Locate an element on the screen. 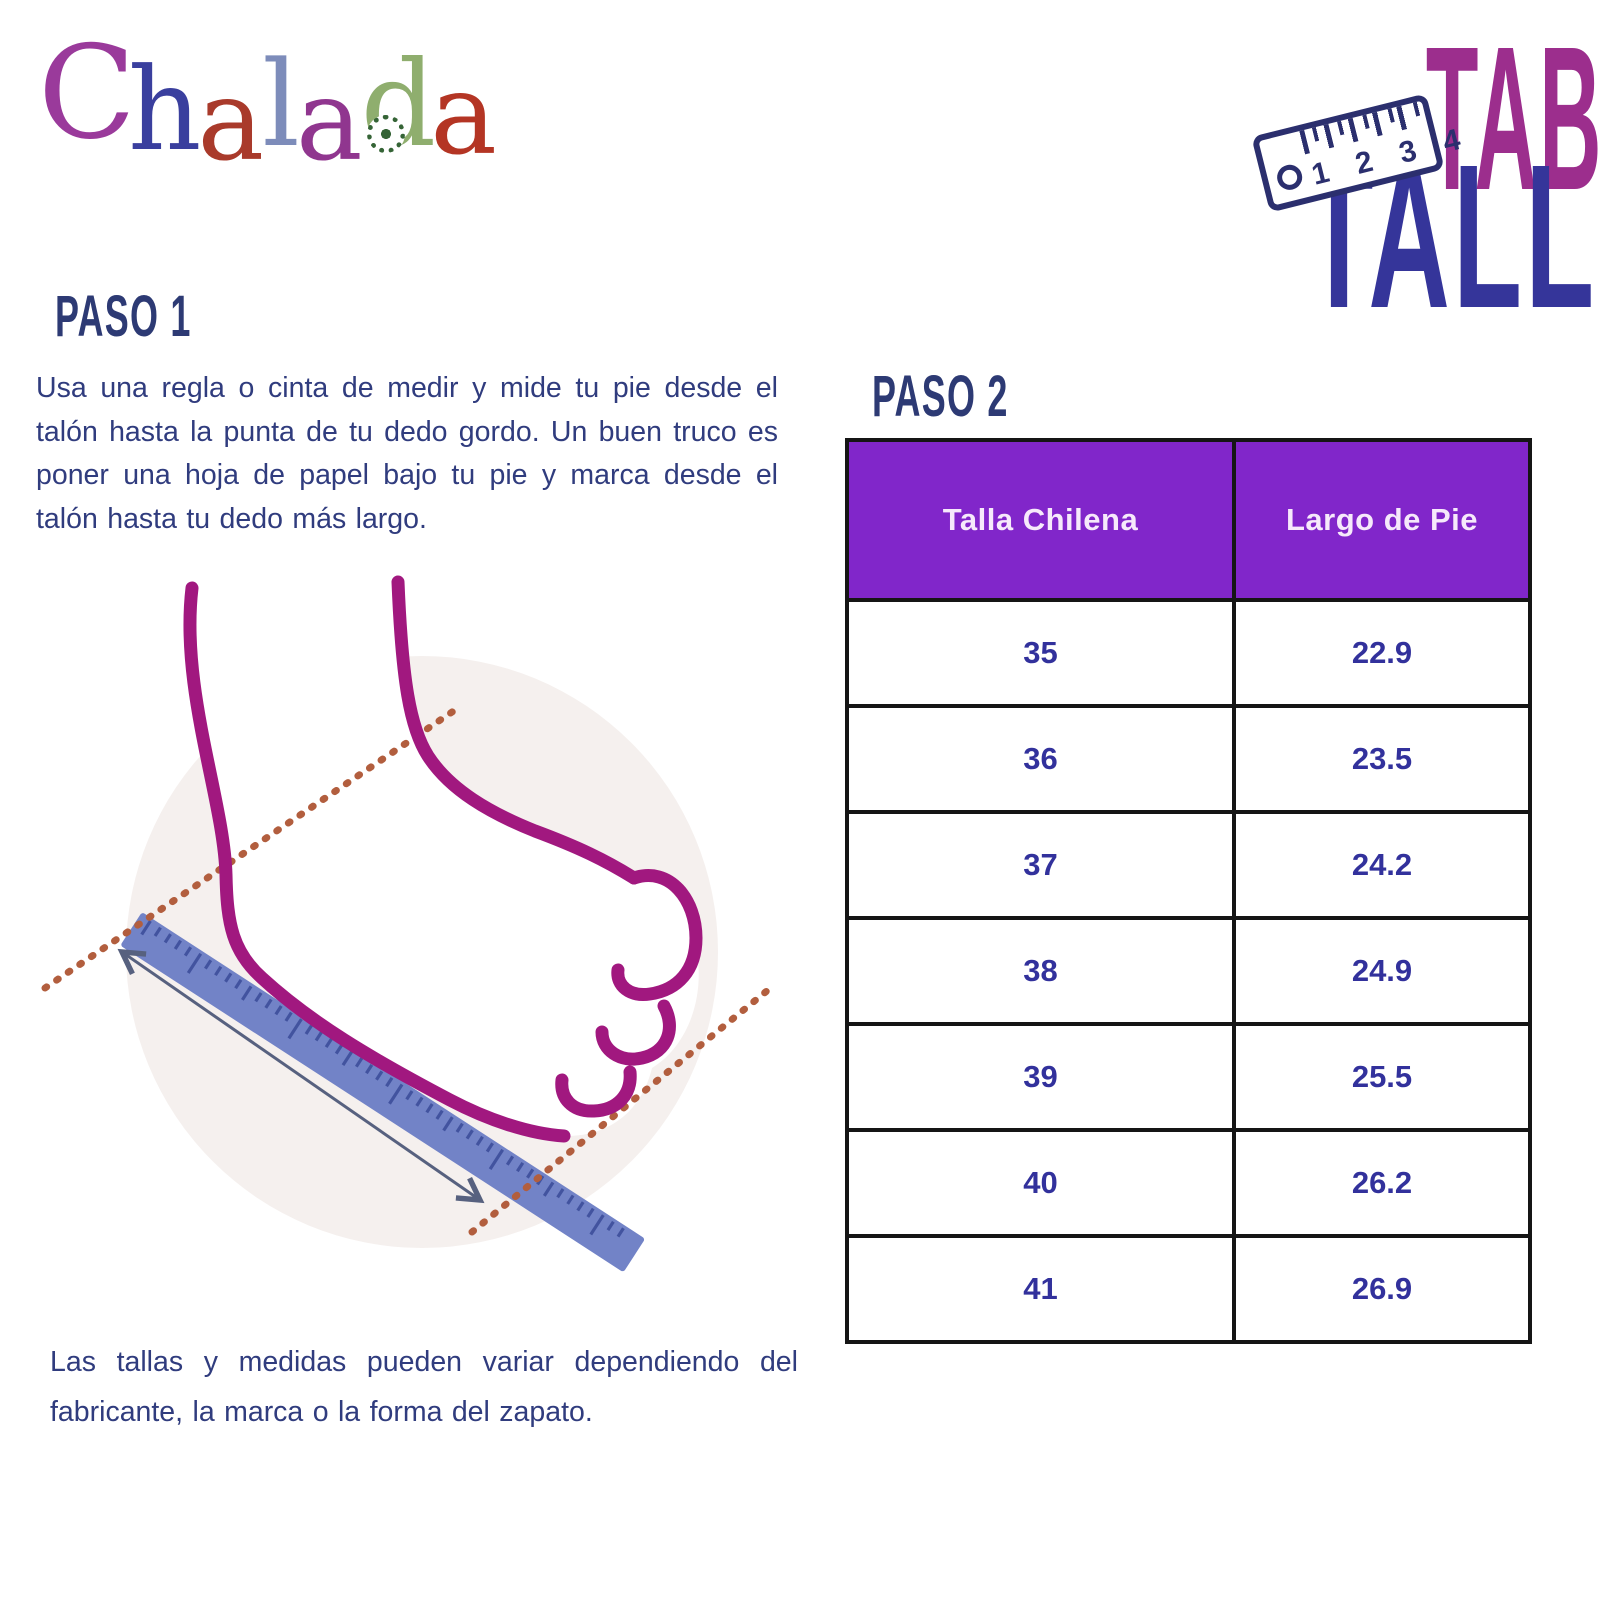 This screenshot has width=1600, height=1600. measurement-arrow is located at coordinates (301, 1076).